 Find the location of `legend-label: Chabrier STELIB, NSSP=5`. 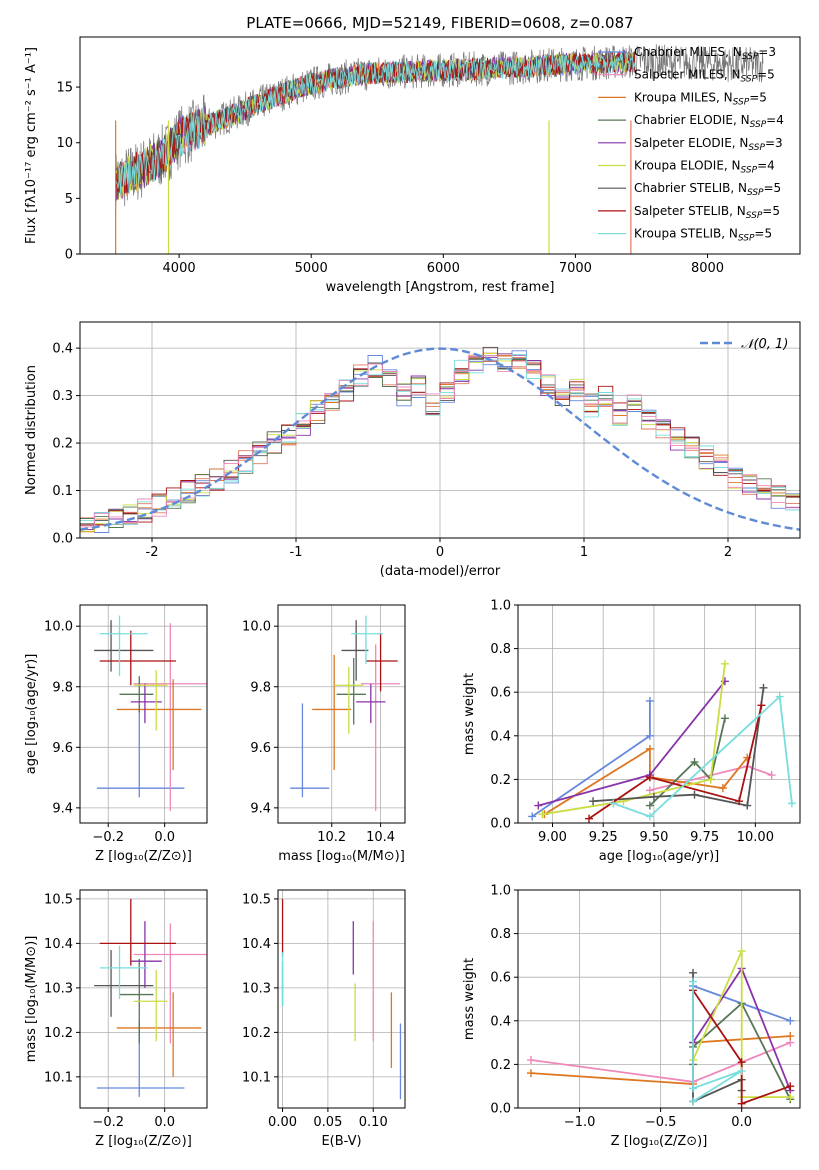

legend-label: Chabrier STELIB, NSSP=5 is located at coordinates (707, 189).